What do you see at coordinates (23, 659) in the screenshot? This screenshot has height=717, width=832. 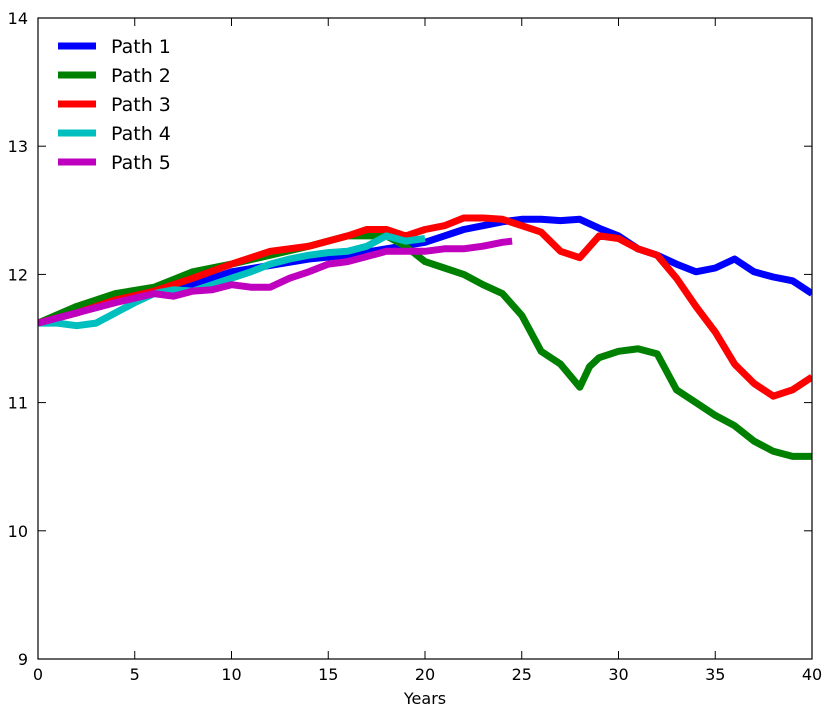 I see `y-tick-label: 9` at bounding box center [23, 659].